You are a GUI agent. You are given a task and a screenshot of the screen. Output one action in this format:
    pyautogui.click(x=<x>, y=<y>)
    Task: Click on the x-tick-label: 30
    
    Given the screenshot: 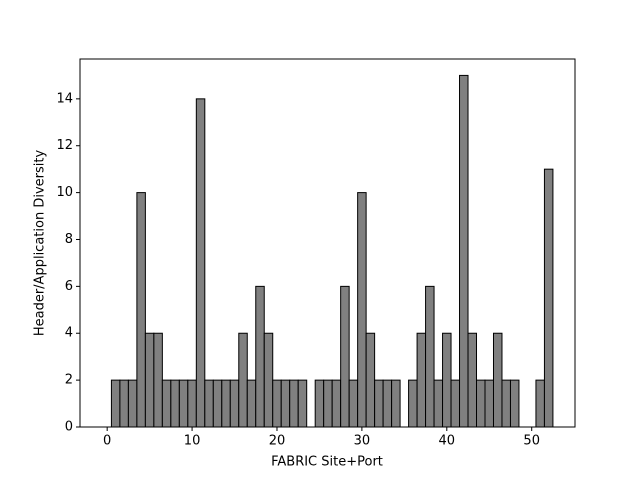 What is the action you would take?
    pyautogui.click(x=362, y=441)
    